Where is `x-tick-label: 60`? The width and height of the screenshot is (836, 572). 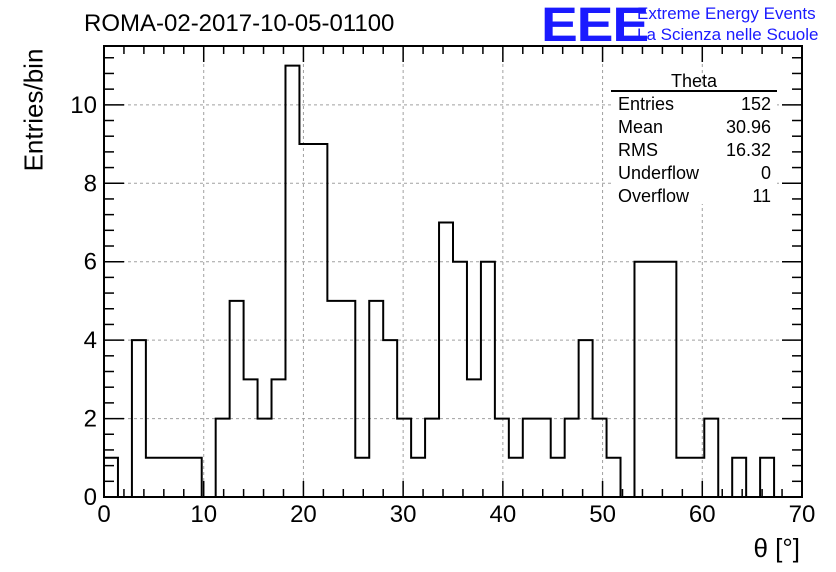
x-tick-label: 60 is located at coordinates (702, 514).